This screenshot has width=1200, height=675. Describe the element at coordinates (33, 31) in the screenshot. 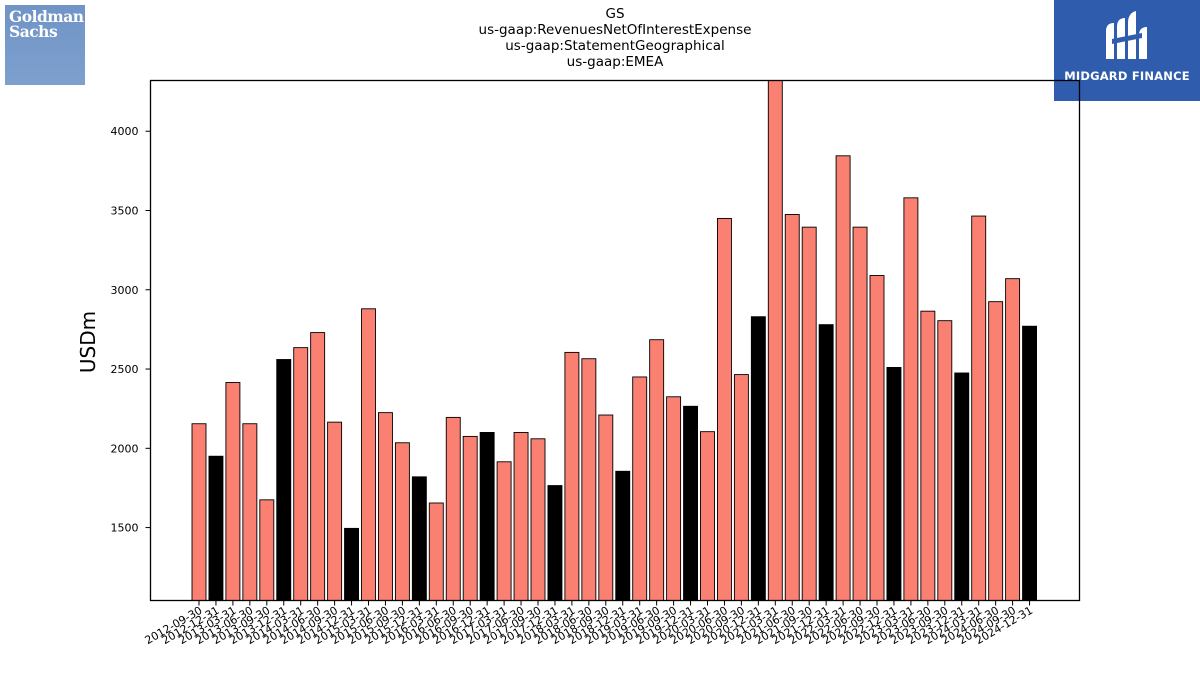

I see `logo-line-2: Sachs` at that location.